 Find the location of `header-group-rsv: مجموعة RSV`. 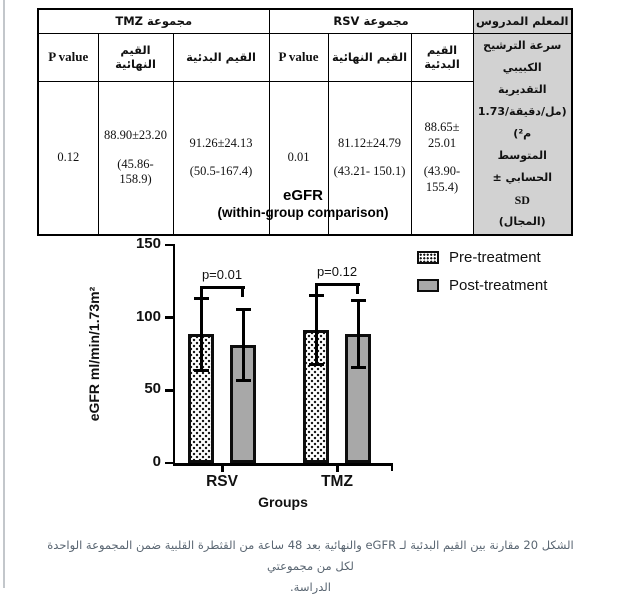

header-group-rsv: مجموعة RSV is located at coordinates (371, 21).